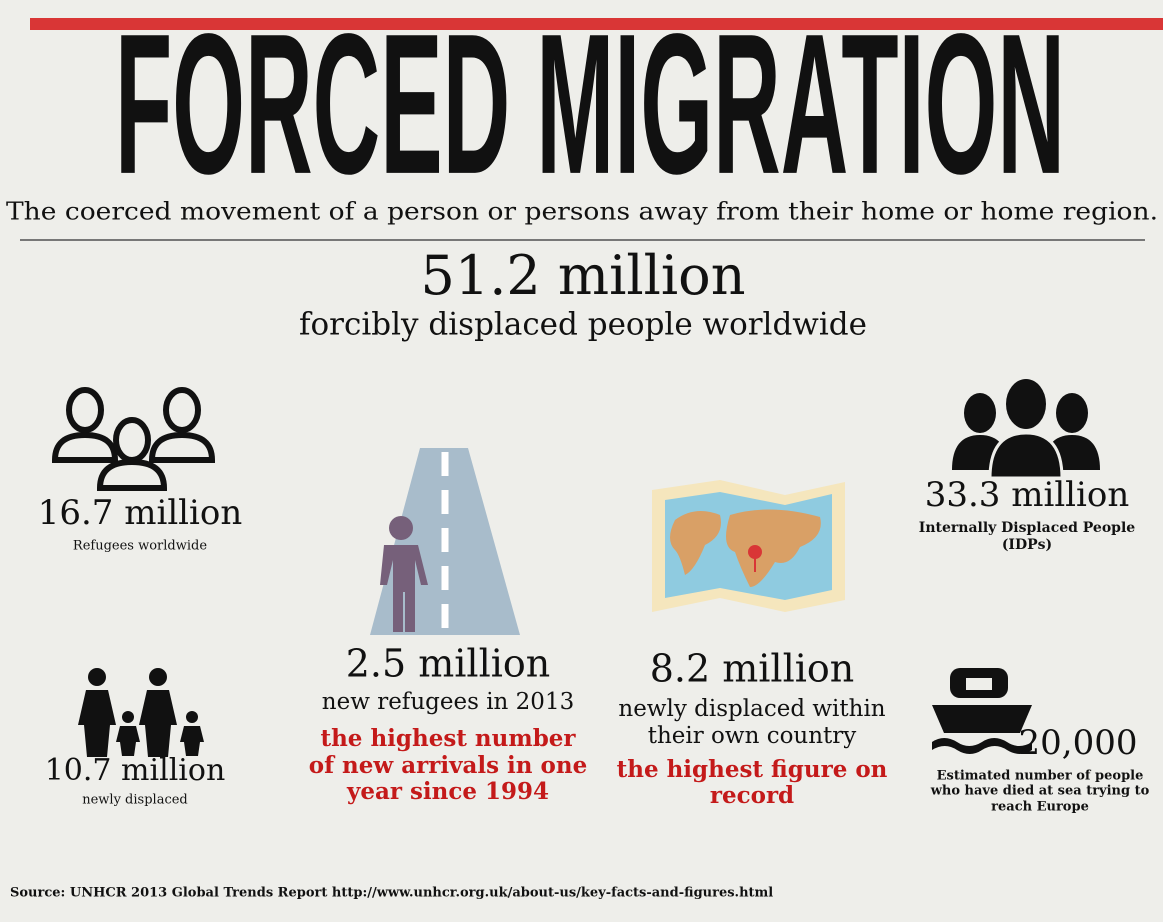 This screenshot has height=922, width=1163. I want to click on new-refugees-caption: new refugees in 2013, so click(448, 702).